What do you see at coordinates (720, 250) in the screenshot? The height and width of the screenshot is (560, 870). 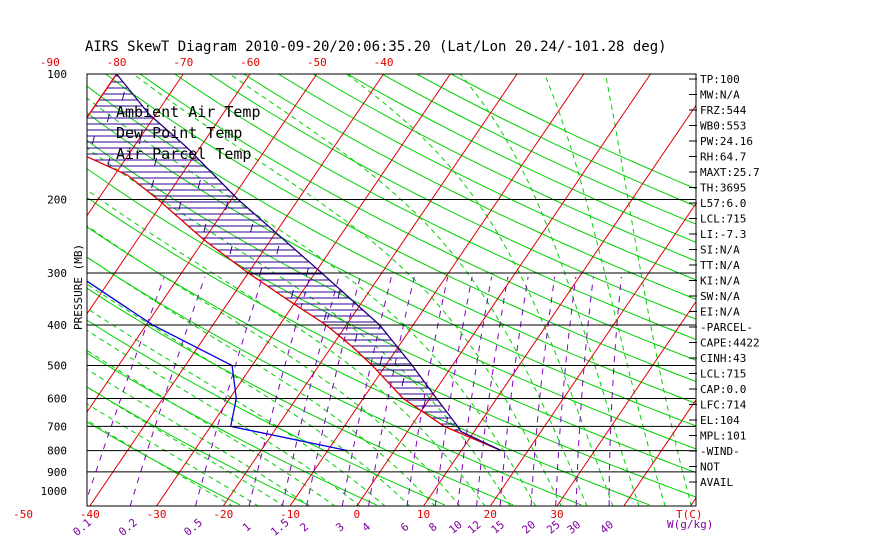 I see `index-label: SI:N/A` at bounding box center [720, 250].